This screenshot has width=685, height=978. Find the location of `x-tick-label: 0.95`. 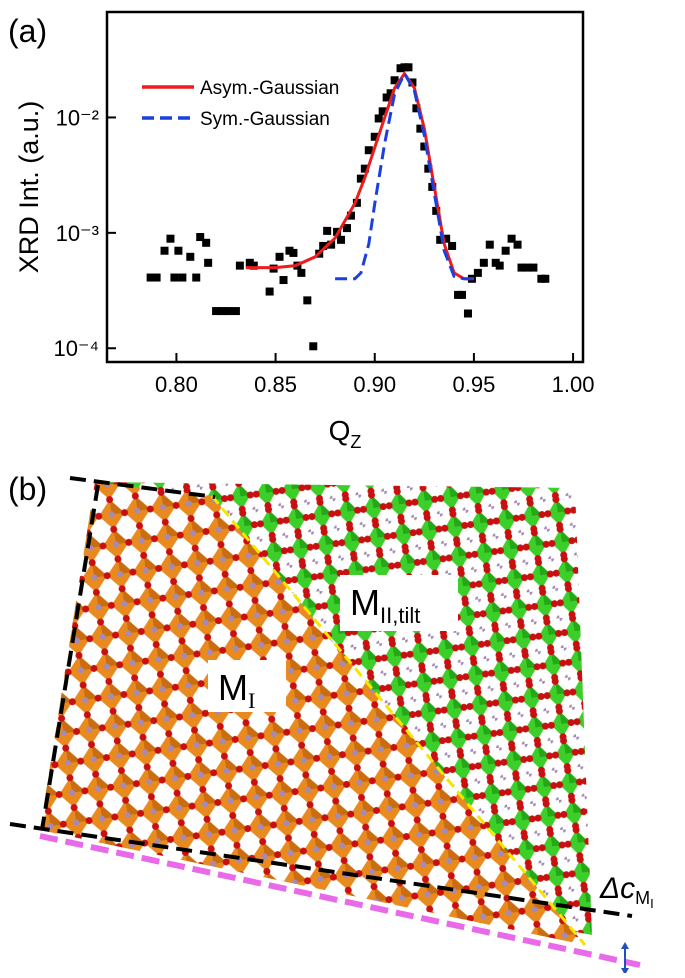

x-tick-label: 0.95 is located at coordinates (474, 384).